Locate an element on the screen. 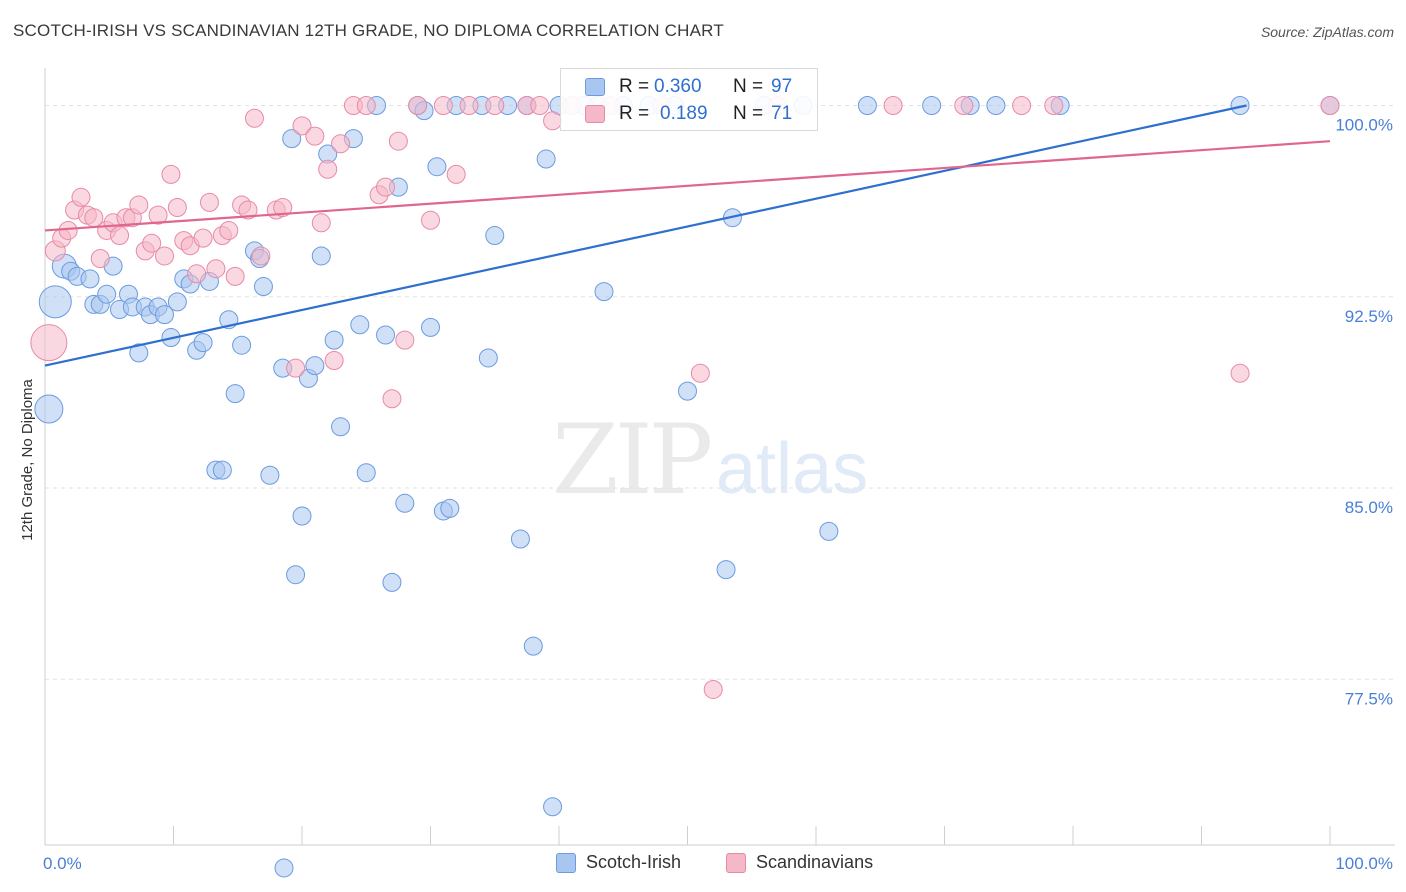 The width and height of the screenshot is (1406, 892). legend-label-scandinavians: Scandinavians is located at coordinates (815, 862).